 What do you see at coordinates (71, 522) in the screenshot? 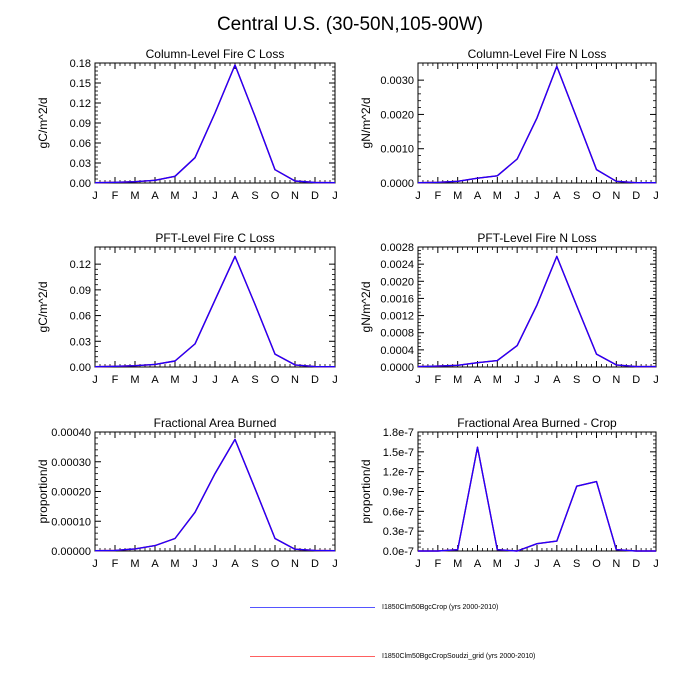
I see `y-tick-label: 0.00010` at bounding box center [71, 522].